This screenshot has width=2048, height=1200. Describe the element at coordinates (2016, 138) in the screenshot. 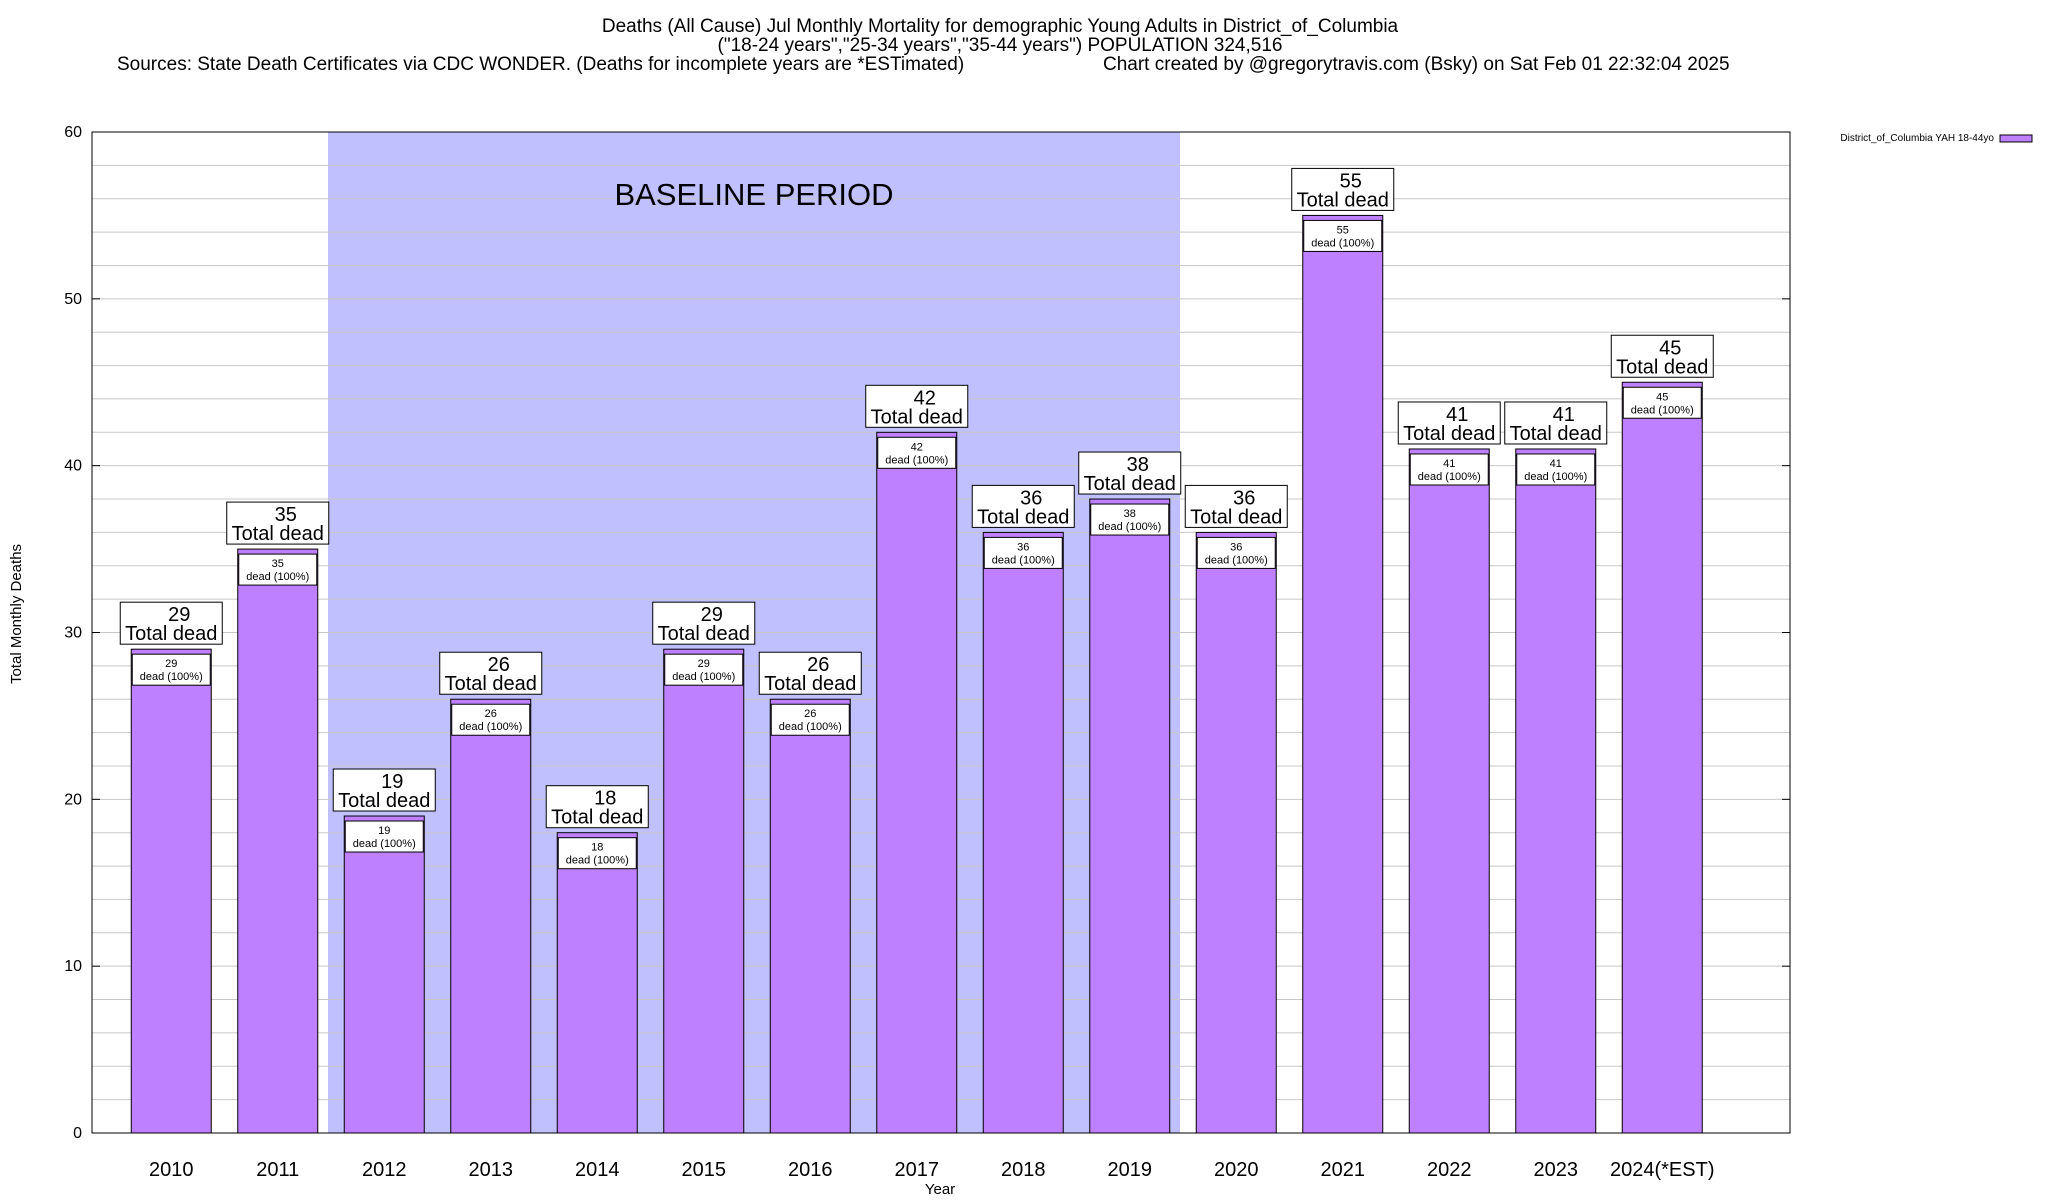

I see `legend-swatch` at that location.